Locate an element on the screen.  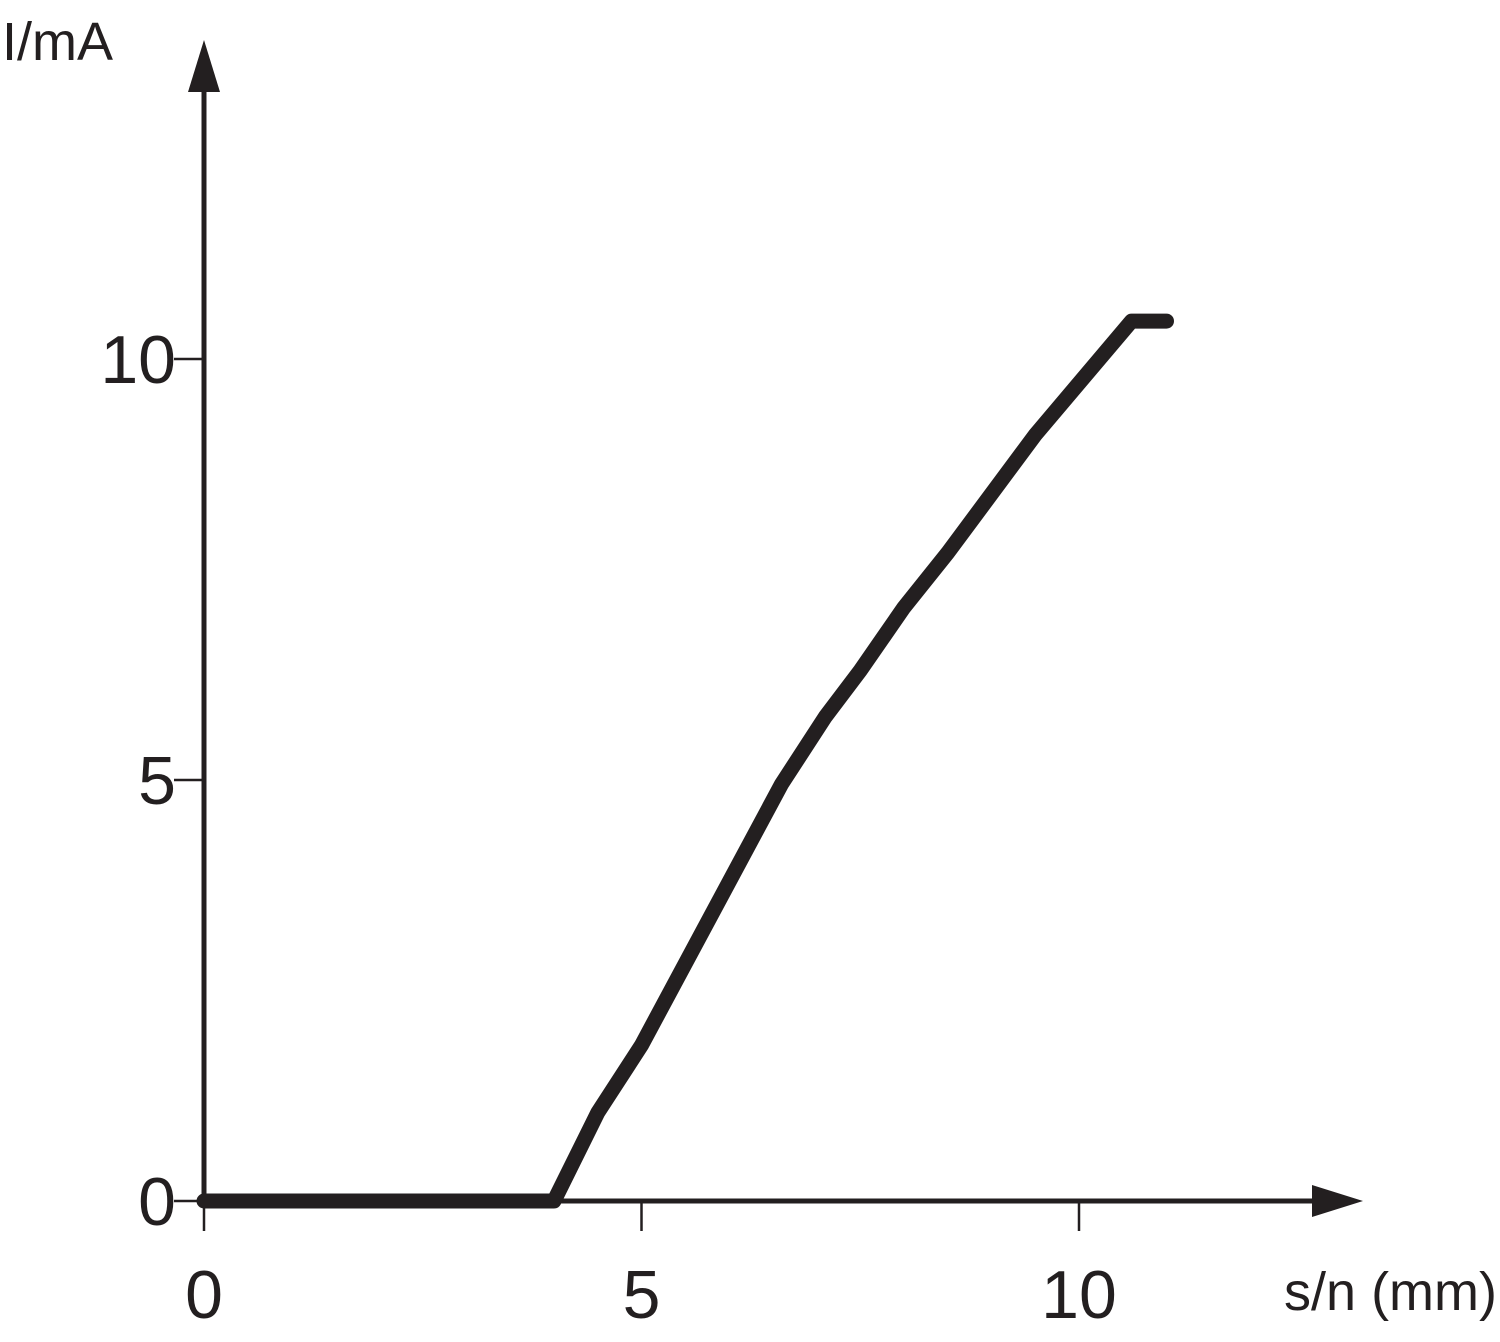
x-ticks: 0 5 10 is located at coordinates (651, 1267).